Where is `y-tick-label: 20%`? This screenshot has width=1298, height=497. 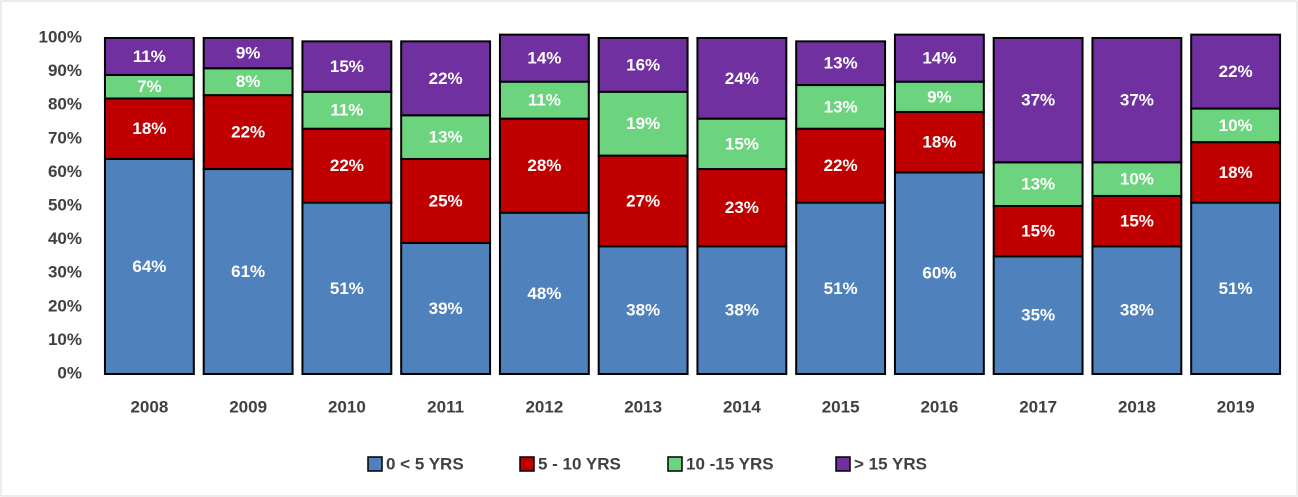 y-tick-label: 20% is located at coordinates (65, 305).